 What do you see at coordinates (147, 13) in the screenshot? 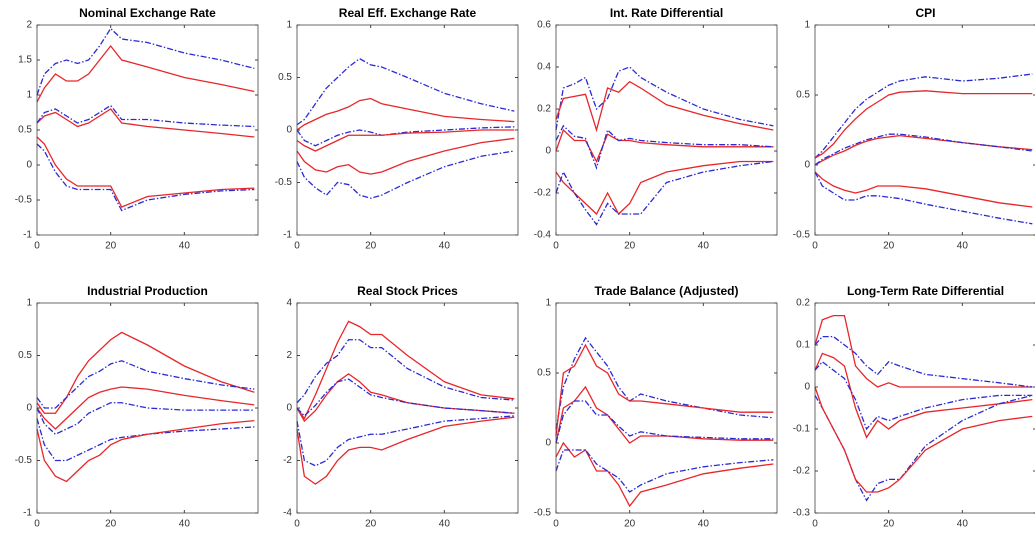
I see `chart-title: Nominal Exchange Rate` at bounding box center [147, 13].